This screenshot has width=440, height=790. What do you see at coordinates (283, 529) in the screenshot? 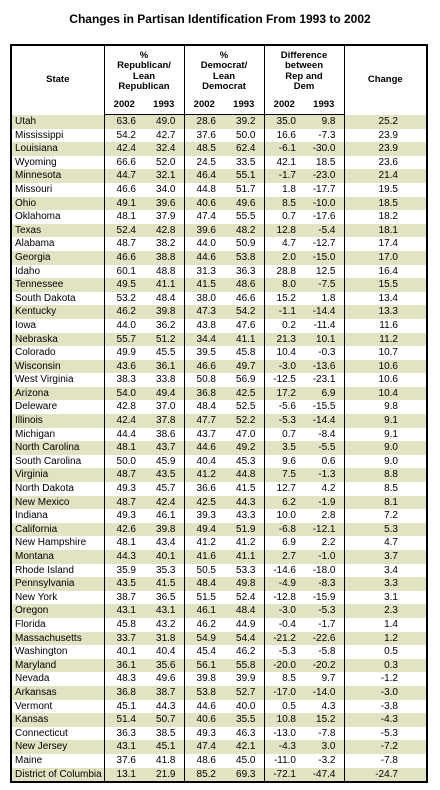
I see `value-cell: -6.8` at bounding box center [283, 529].